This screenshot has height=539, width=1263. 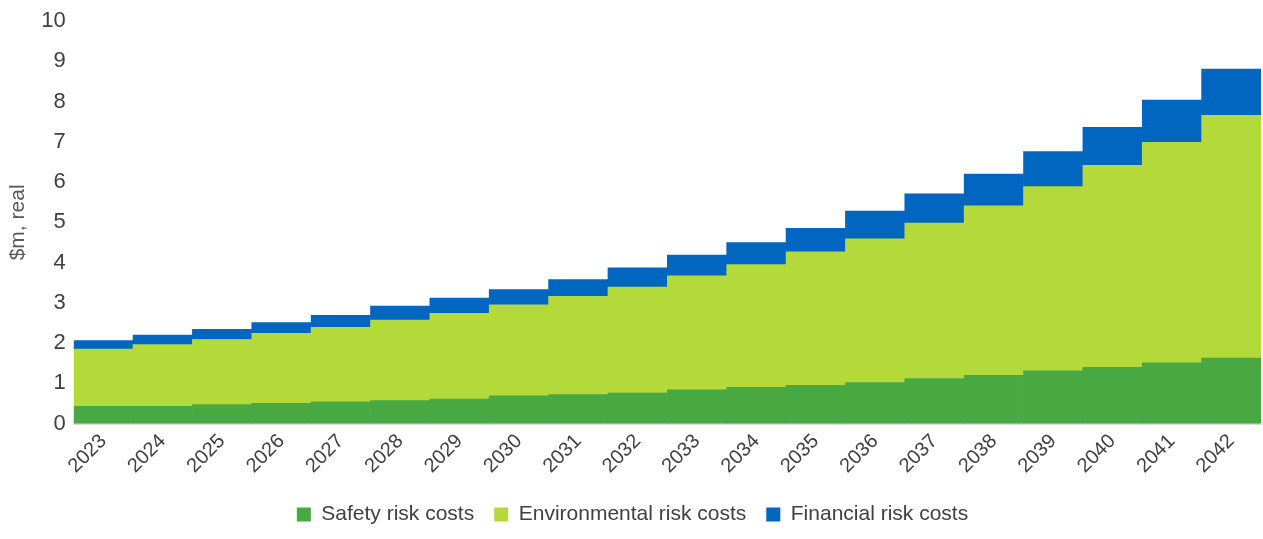 What do you see at coordinates (59, 261) in the screenshot?
I see `y-tick-label: 4` at bounding box center [59, 261].